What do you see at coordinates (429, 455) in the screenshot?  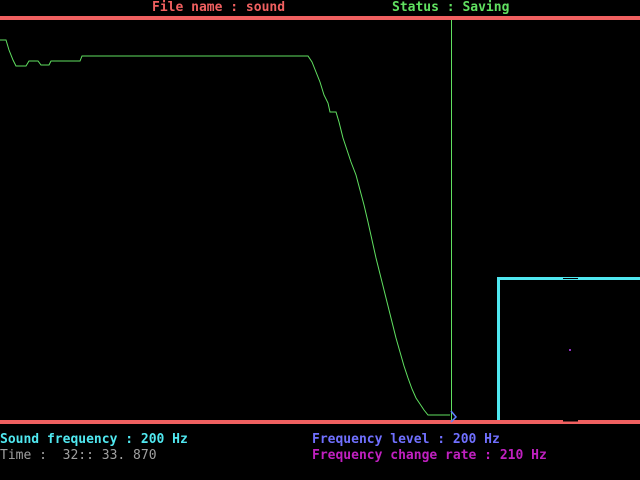 I see `frequency-change-rate-readout: Frequency change rate : 210 Hz` at bounding box center [429, 455].